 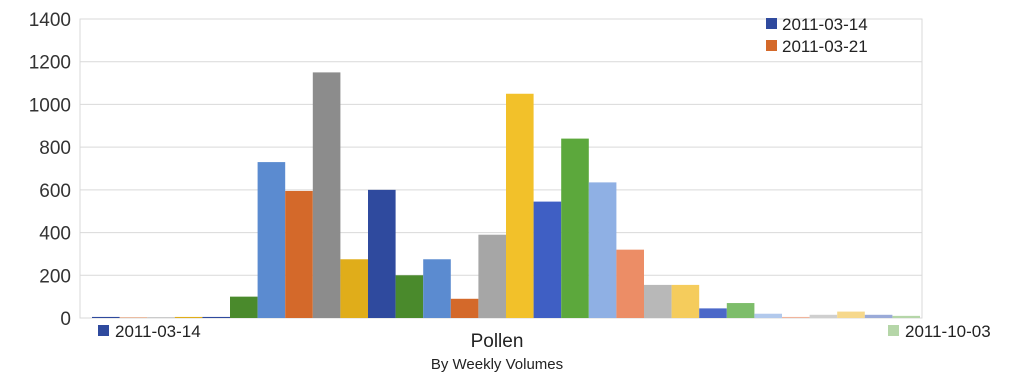 I want to click on y-tick-label: 600, so click(x=55, y=191).